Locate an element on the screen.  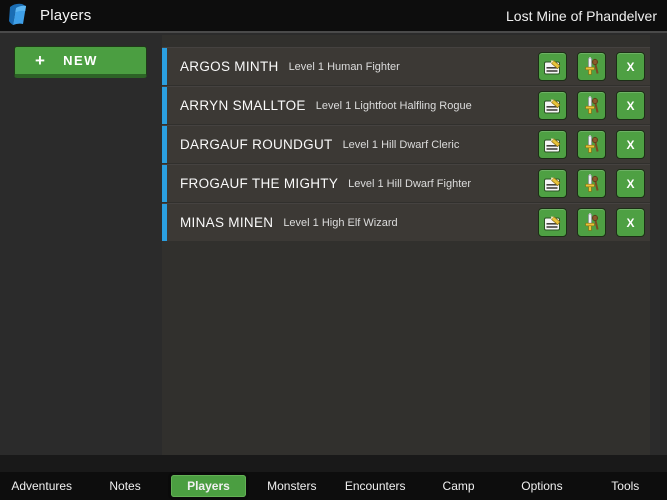
player-name: MINAS MINEN is located at coordinates (227, 222).